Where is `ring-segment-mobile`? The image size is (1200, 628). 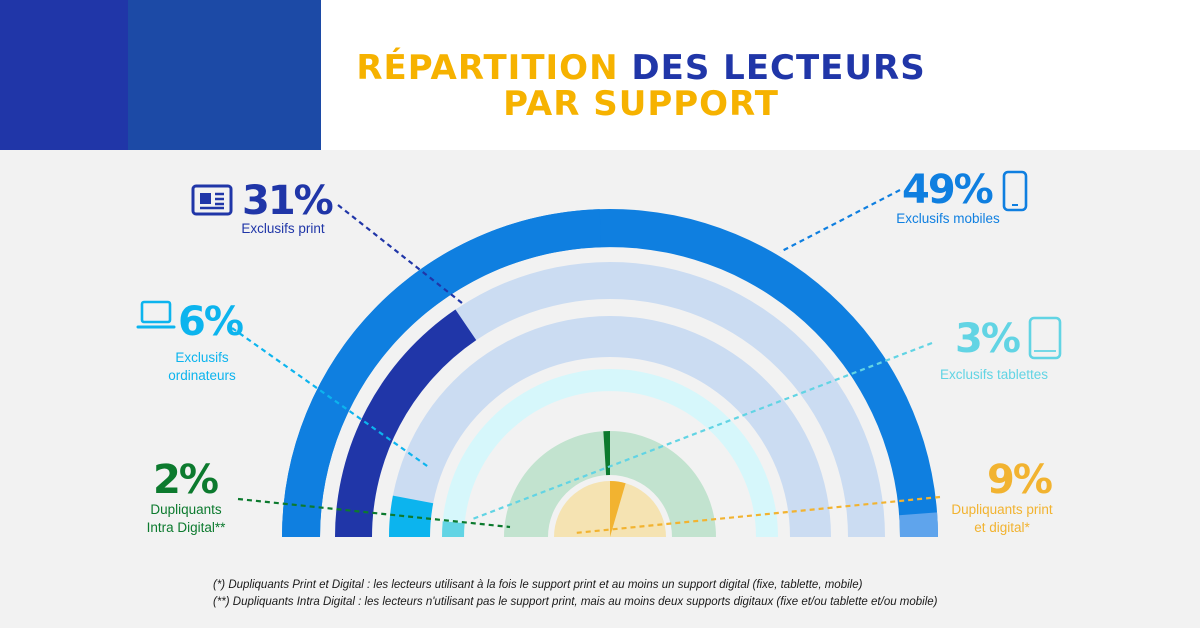
ring-segment-mobile is located at coordinates (441, 373).